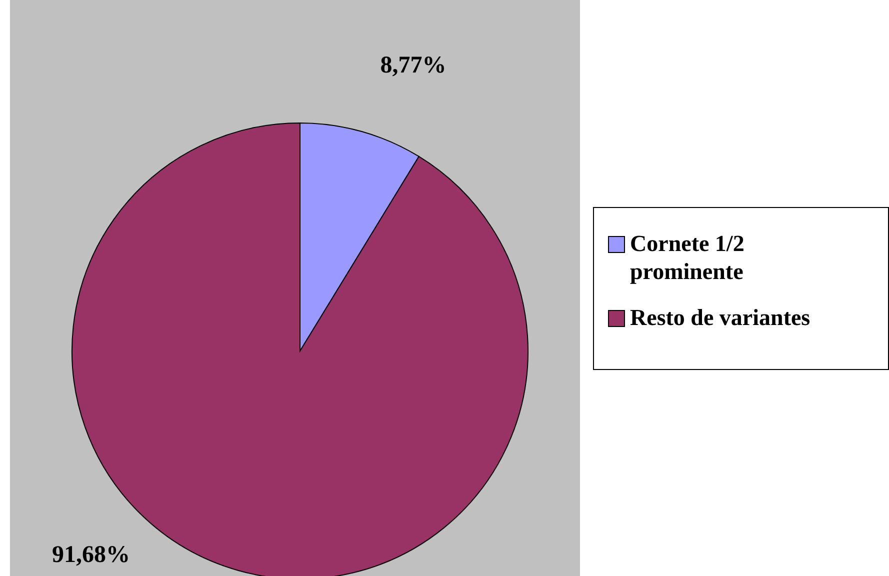 The width and height of the screenshot is (889, 576). Describe the element at coordinates (720, 318) in the screenshot. I see `legend-label: Resto de variantes` at that location.